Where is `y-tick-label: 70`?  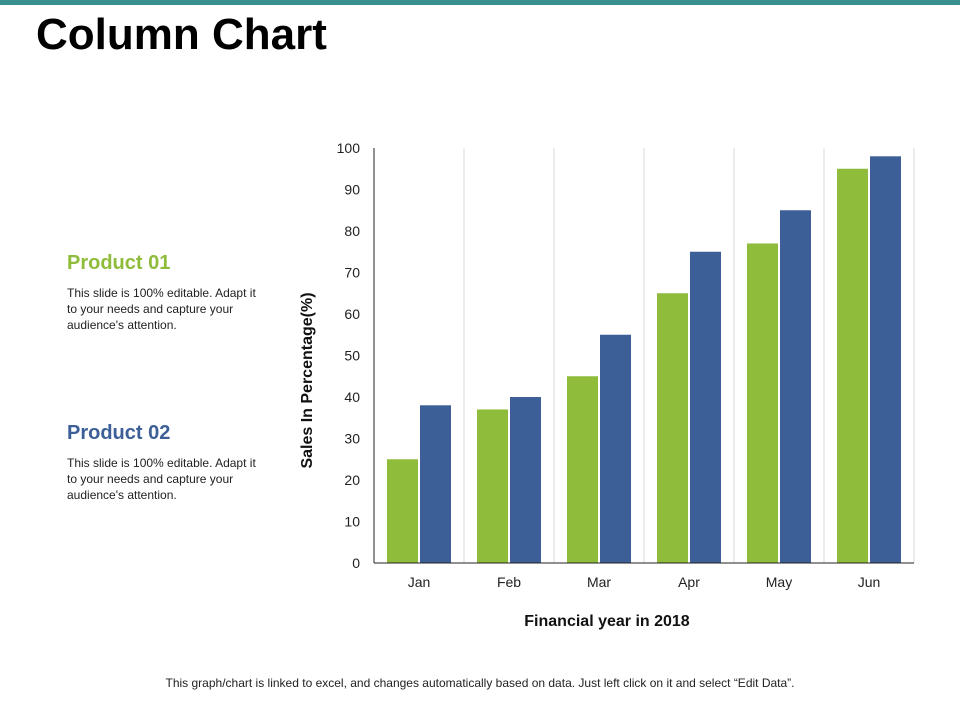 y-tick-label: 70 is located at coordinates (352, 273).